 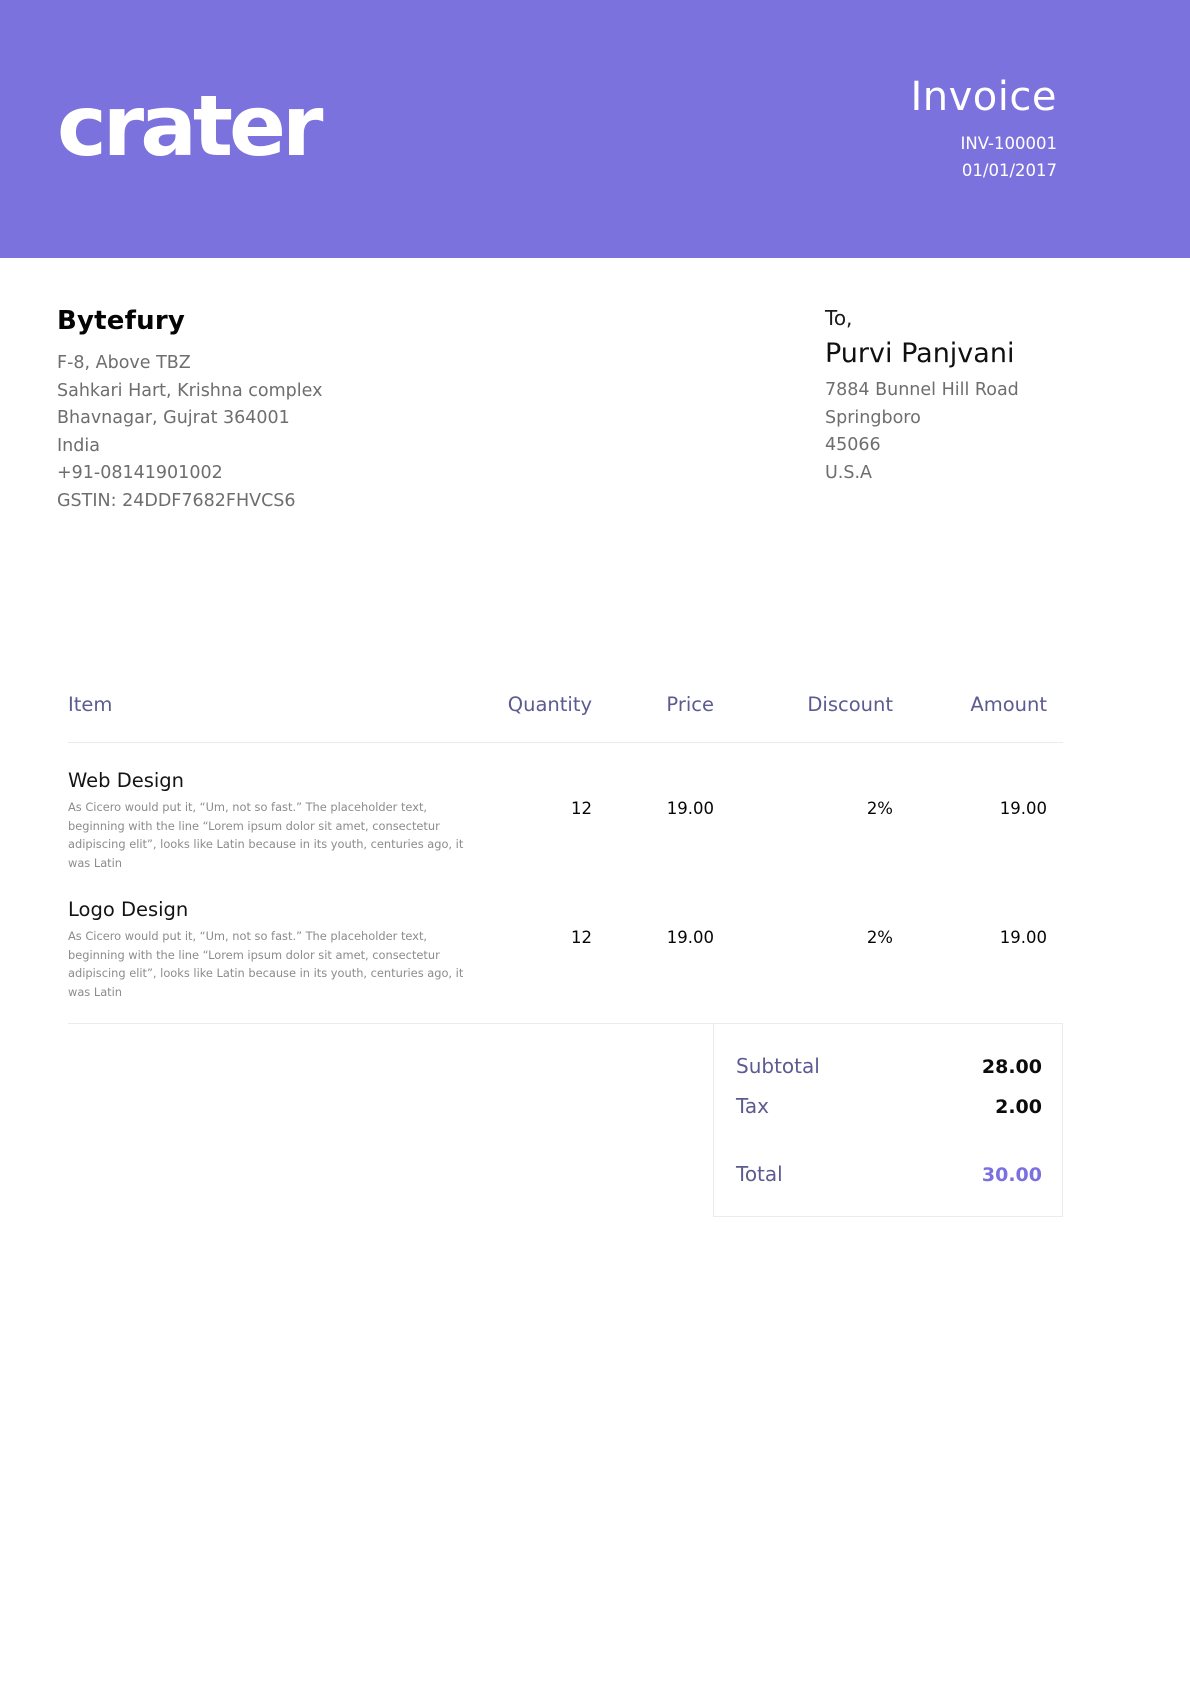 What do you see at coordinates (983, 129) in the screenshot?
I see `invoice-meta: Invoice INV-100001 01/01/2017` at bounding box center [983, 129].